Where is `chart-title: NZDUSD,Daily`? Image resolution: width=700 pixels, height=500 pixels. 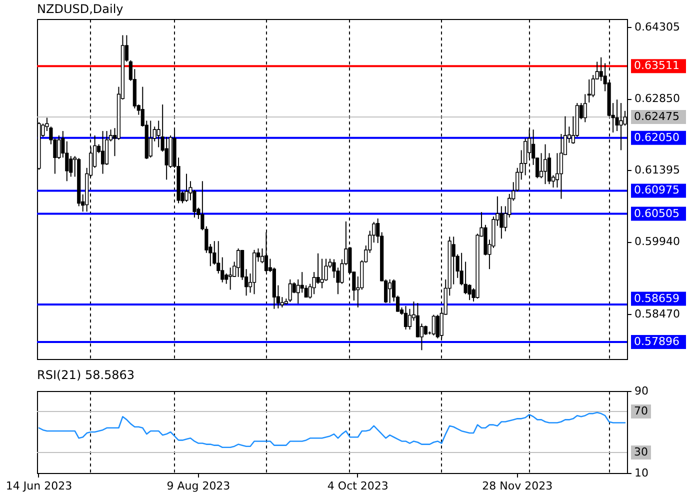
chart-title: NZDUSD,Daily is located at coordinates (80, 9).